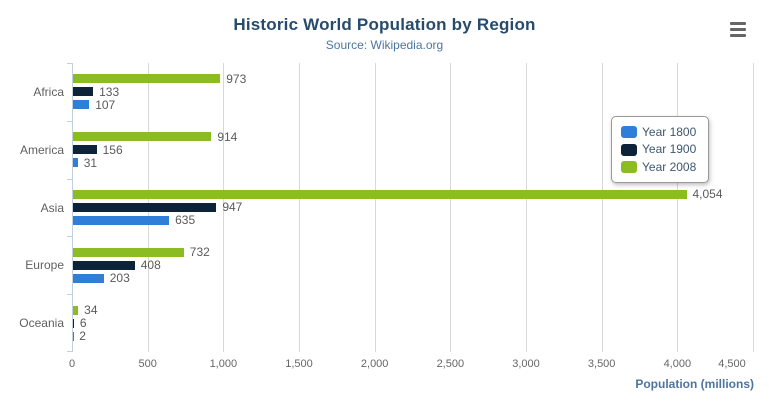 The image size is (769, 416). I want to click on data-label: 4,054, so click(707, 194).